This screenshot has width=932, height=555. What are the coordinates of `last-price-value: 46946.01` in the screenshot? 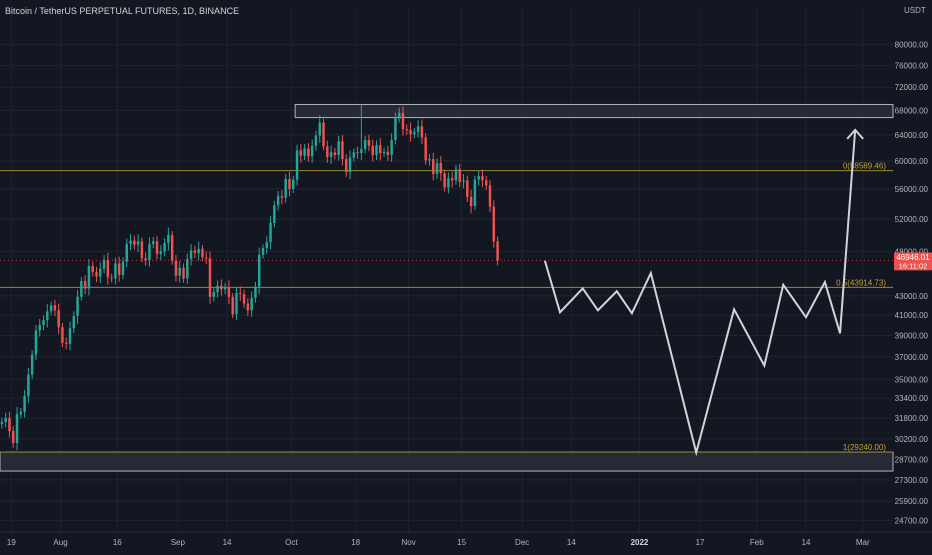 It's located at (913, 257).